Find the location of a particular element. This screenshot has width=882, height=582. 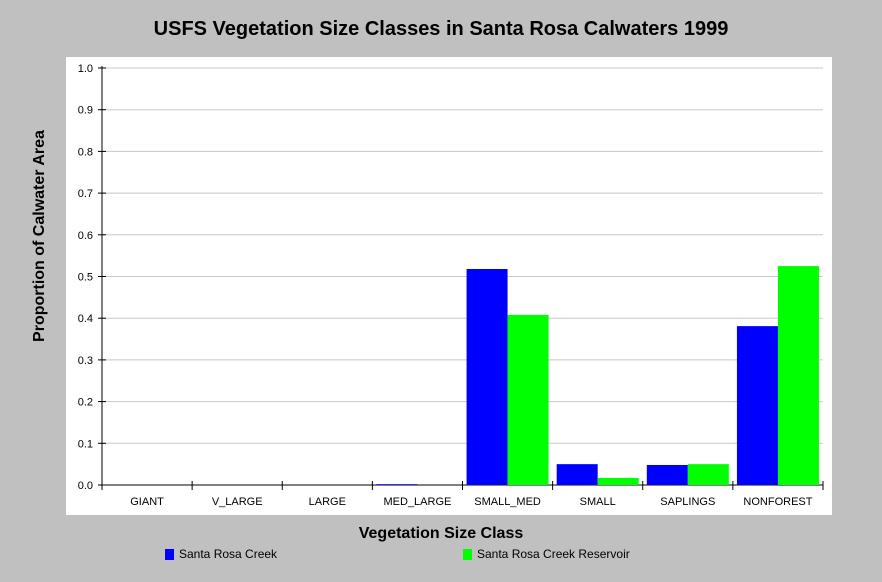

bar-series-1-small is located at coordinates (618, 481).